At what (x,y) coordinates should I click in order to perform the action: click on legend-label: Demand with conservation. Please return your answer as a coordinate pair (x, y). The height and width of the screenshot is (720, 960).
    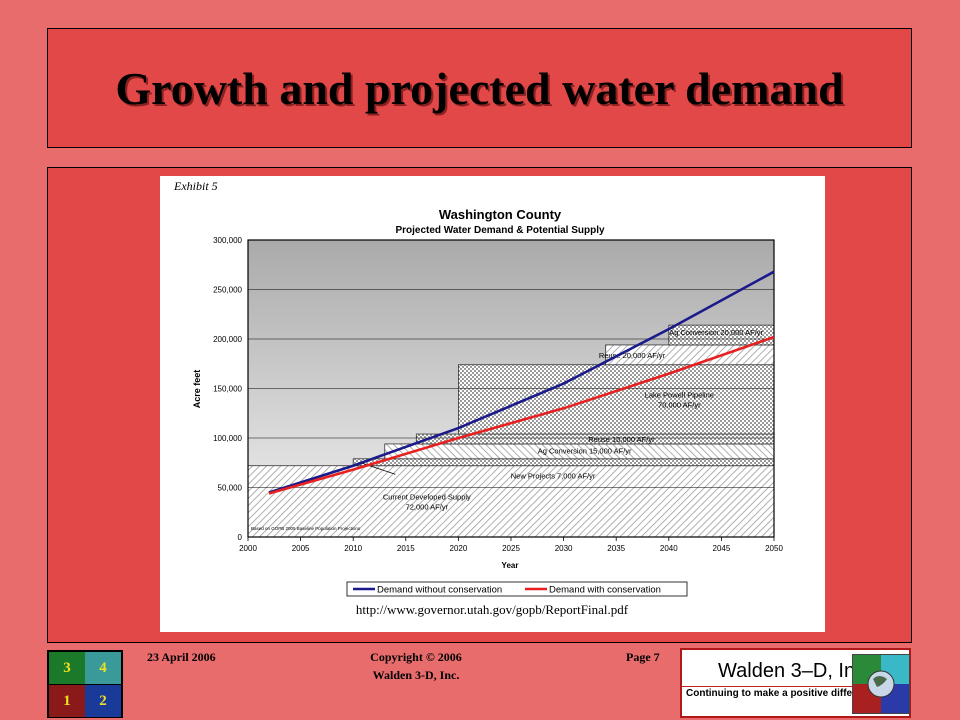
    Looking at the image, I should click on (605, 590).